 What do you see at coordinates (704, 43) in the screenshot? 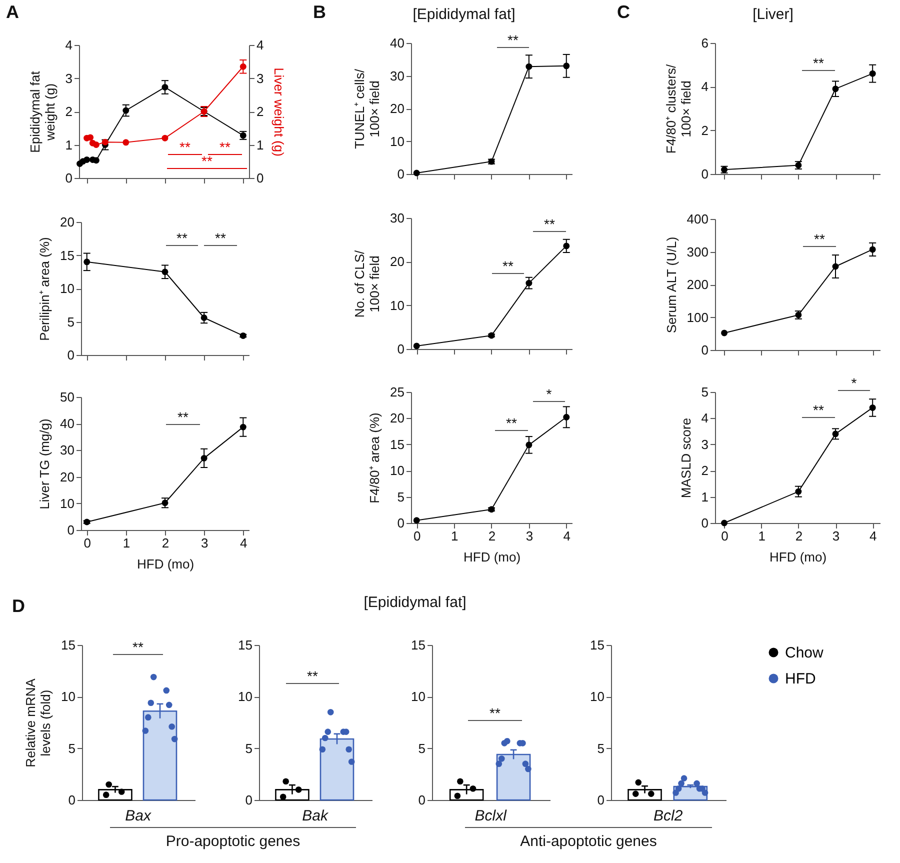
I see `y-tick-label: 6` at bounding box center [704, 43].